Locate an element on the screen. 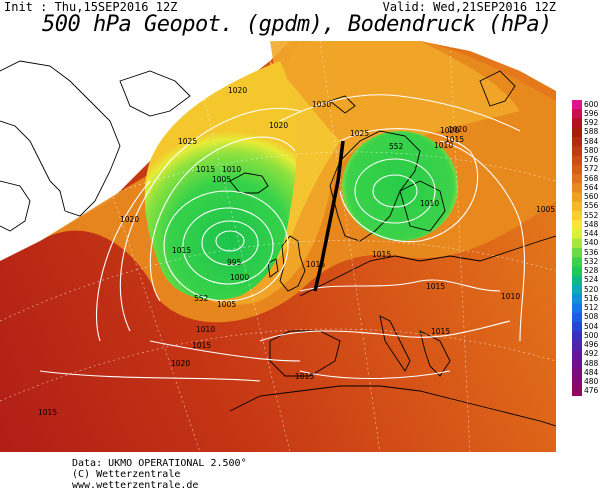  colorbar-tick-label: 544 is located at coordinates (591, 234).